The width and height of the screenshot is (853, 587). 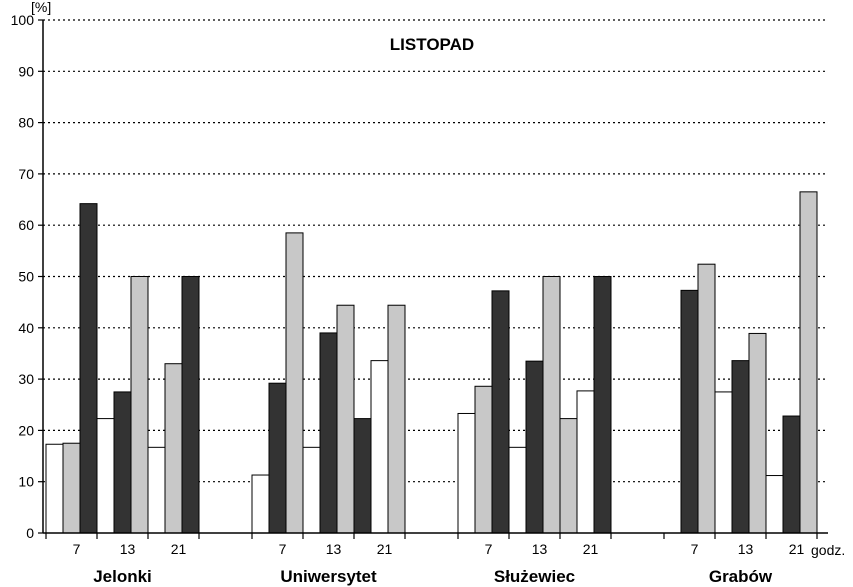 I want to click on y-tick-label: 50, so click(x=26, y=277).